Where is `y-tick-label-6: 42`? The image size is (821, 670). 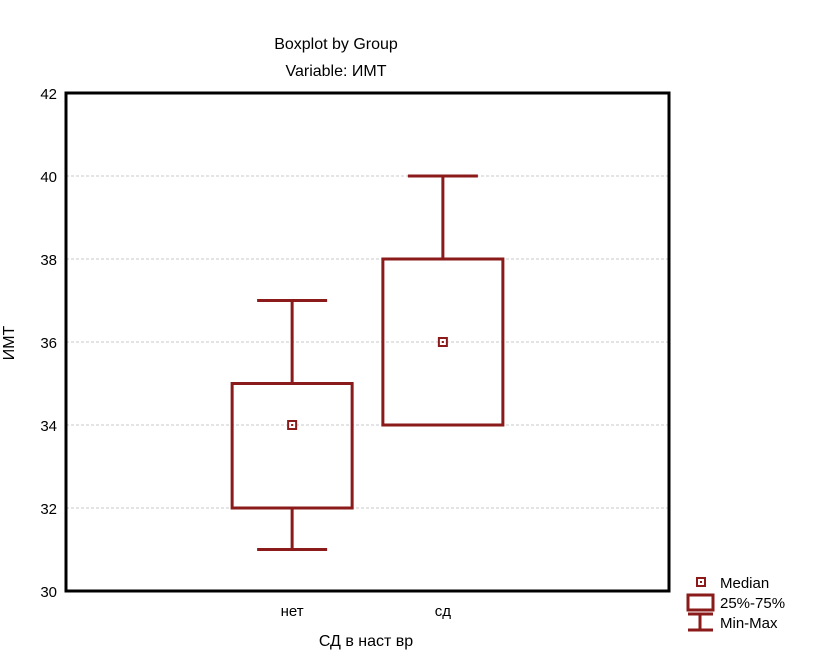 y-tick-label-6: 42 is located at coordinates (48, 94).